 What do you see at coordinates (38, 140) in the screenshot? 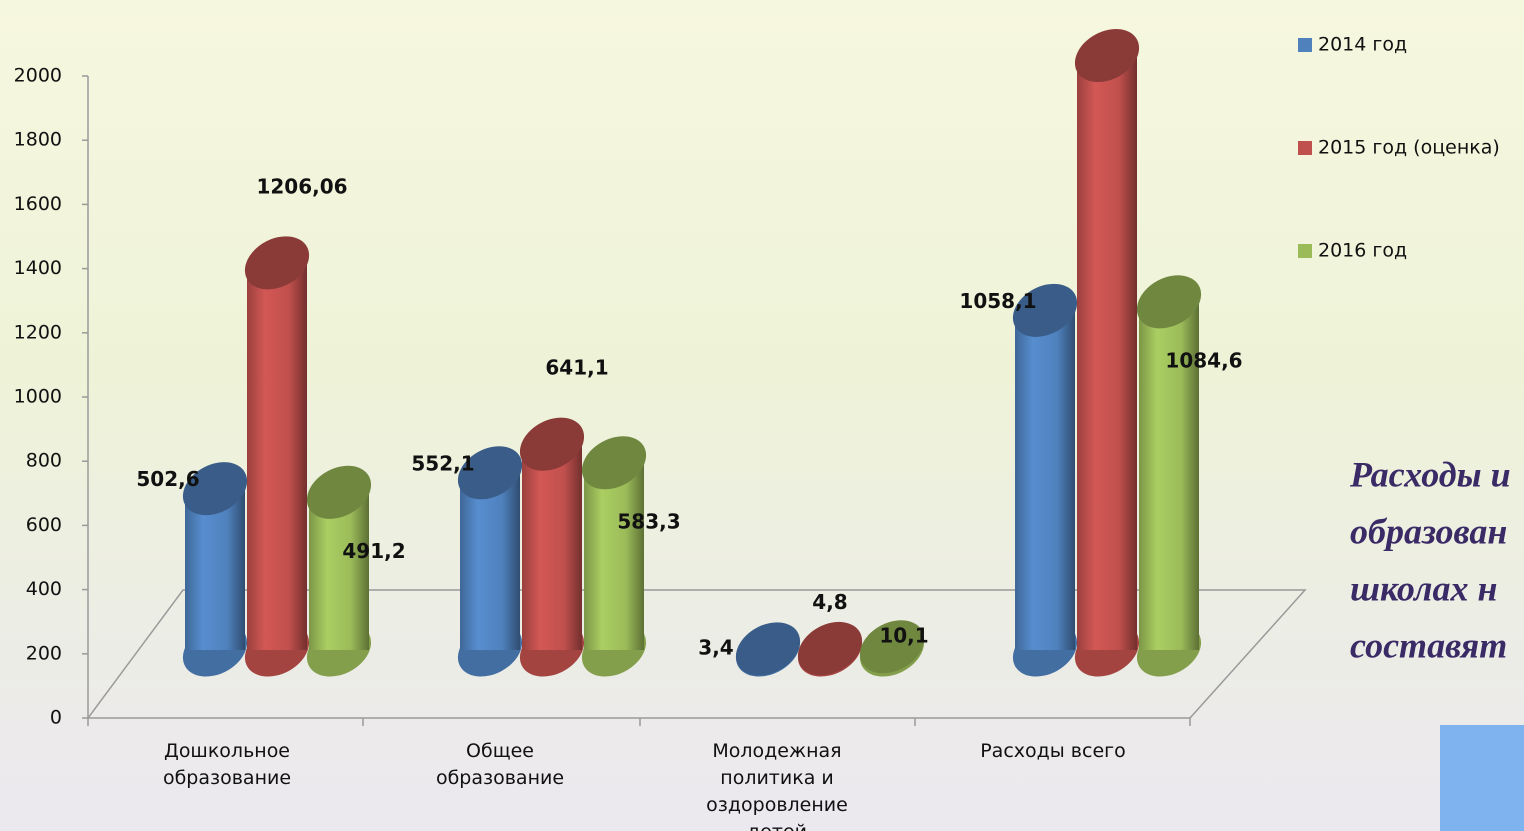
I see `y-tick-label: 1800` at bounding box center [38, 140].